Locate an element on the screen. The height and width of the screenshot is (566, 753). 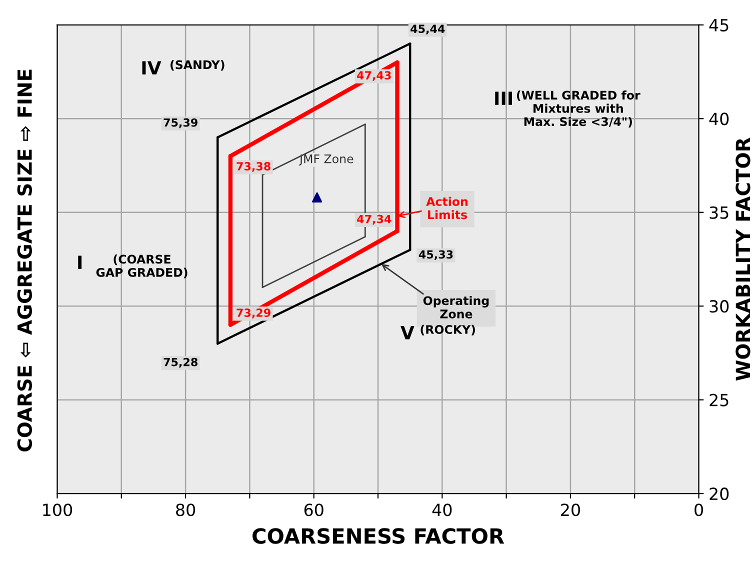
annotation: Action Limits is located at coordinates (447, 208).